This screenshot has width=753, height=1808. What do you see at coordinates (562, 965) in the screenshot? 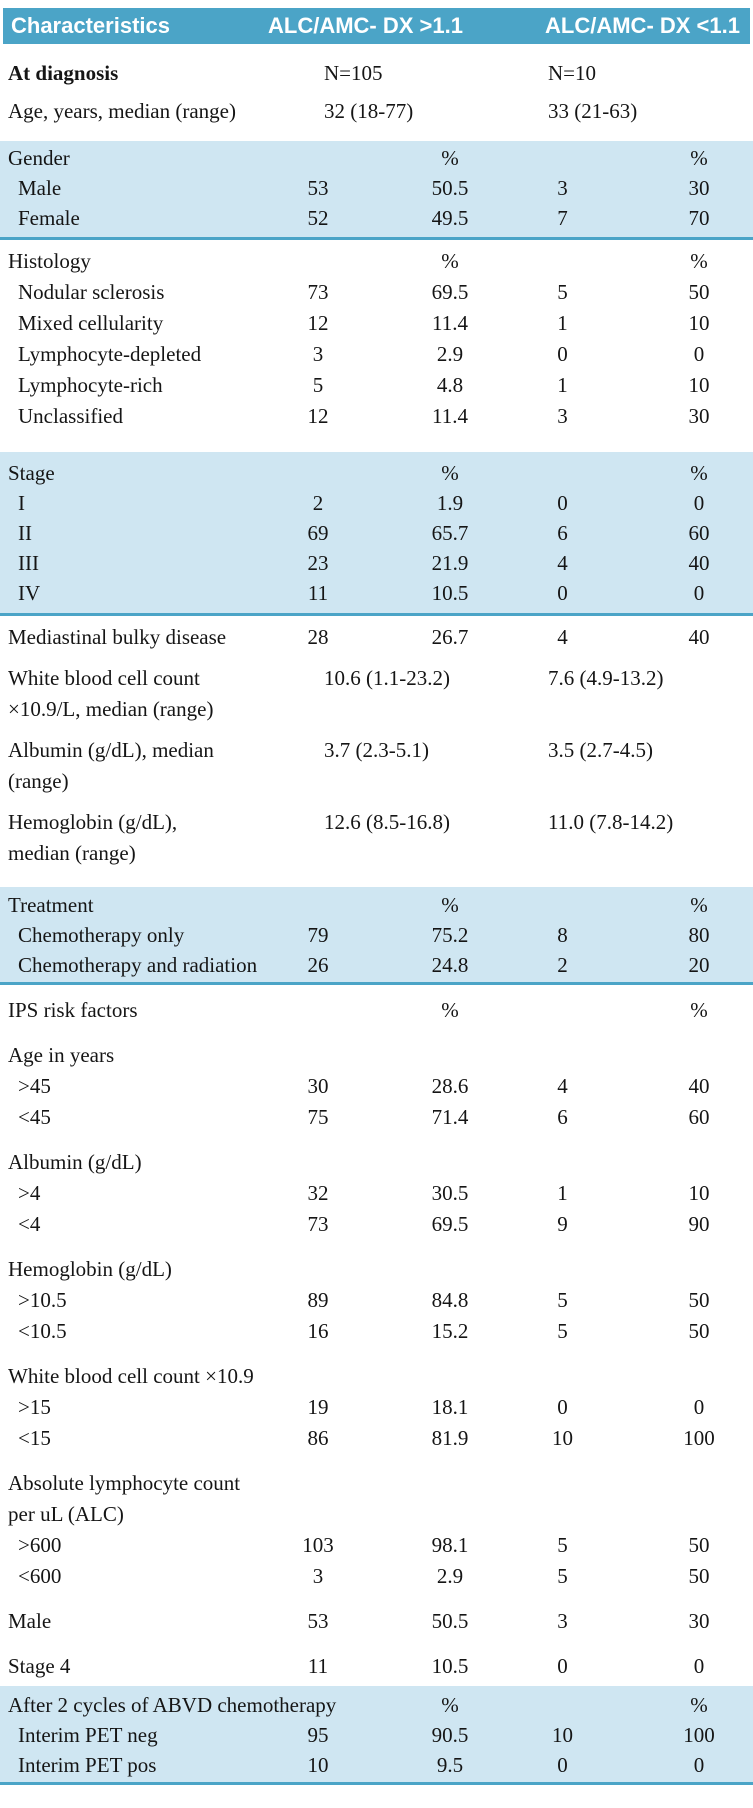
I see `cell-count: 2` at bounding box center [562, 965].